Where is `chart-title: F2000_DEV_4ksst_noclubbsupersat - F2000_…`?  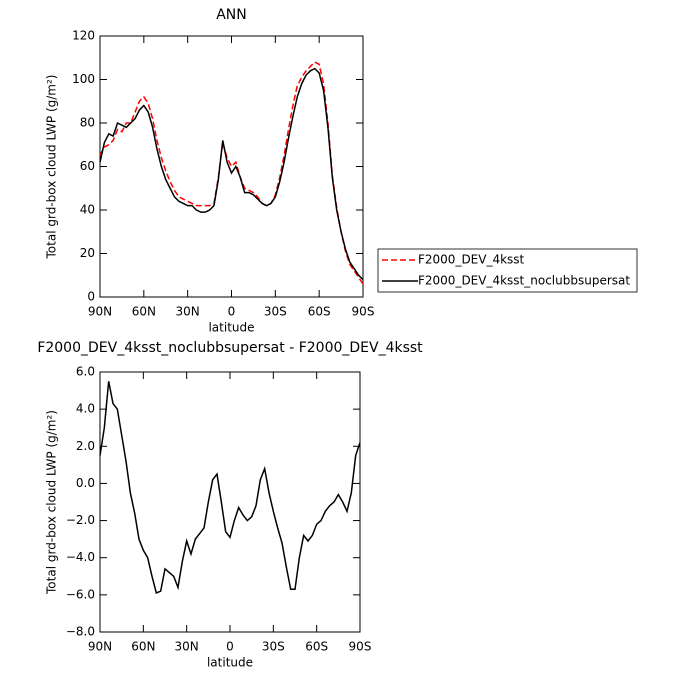 chart-title: F2000_DEV_4ksst_noclubbsupersat - F2000_… is located at coordinates (230, 348).